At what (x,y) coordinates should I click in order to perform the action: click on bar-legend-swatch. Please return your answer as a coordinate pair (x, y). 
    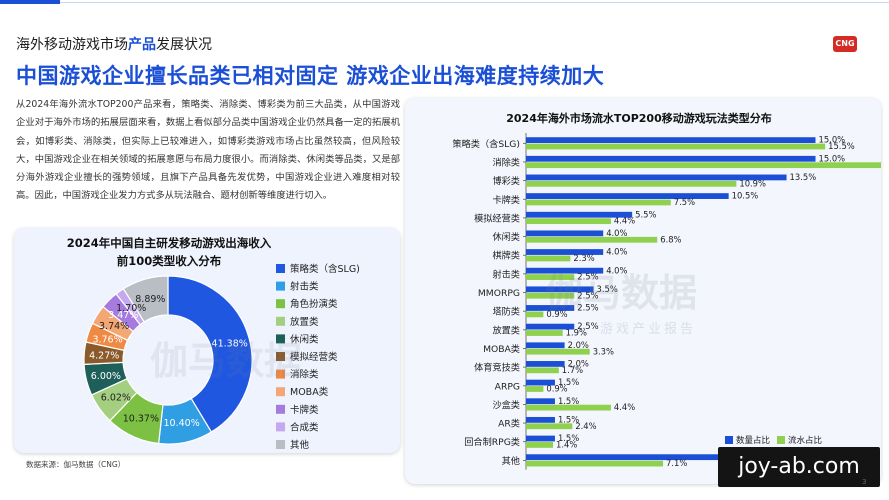
    Looking at the image, I should click on (729, 440).